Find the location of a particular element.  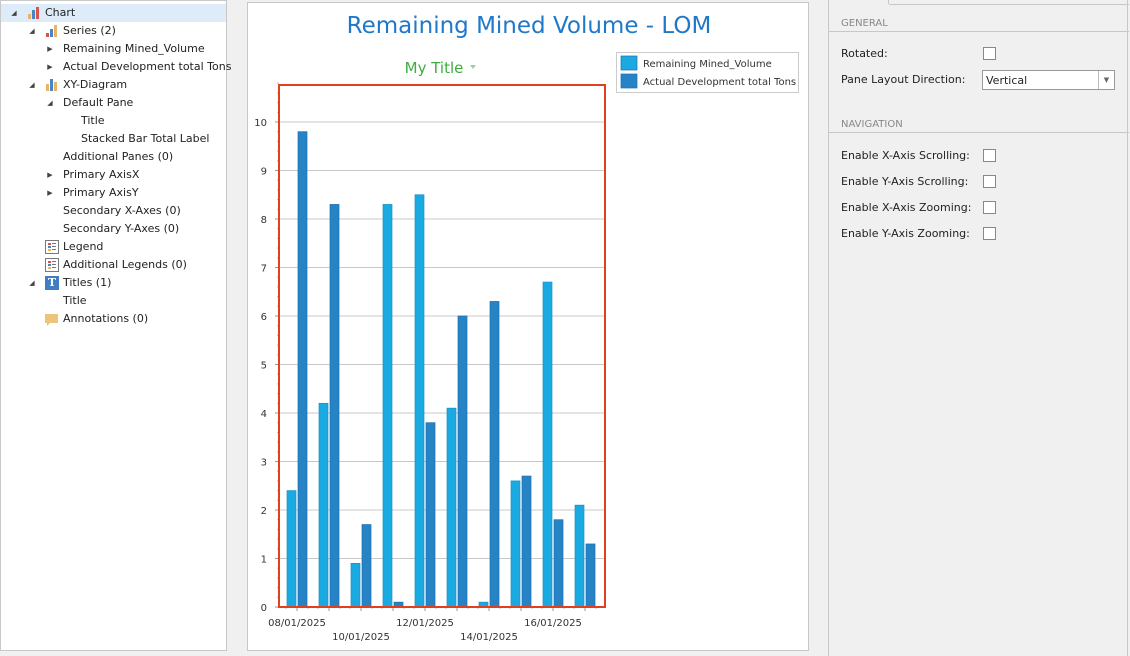

tree-item: ◢ T Titles (1) is located at coordinates (56, 283).